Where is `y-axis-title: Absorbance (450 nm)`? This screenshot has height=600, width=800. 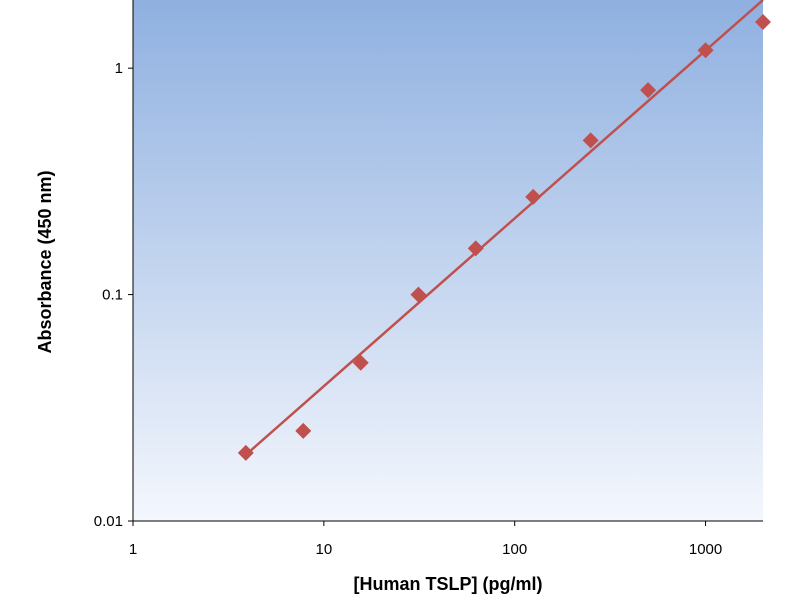
y-axis-title: Absorbance (450 nm) is located at coordinates (45, 261).